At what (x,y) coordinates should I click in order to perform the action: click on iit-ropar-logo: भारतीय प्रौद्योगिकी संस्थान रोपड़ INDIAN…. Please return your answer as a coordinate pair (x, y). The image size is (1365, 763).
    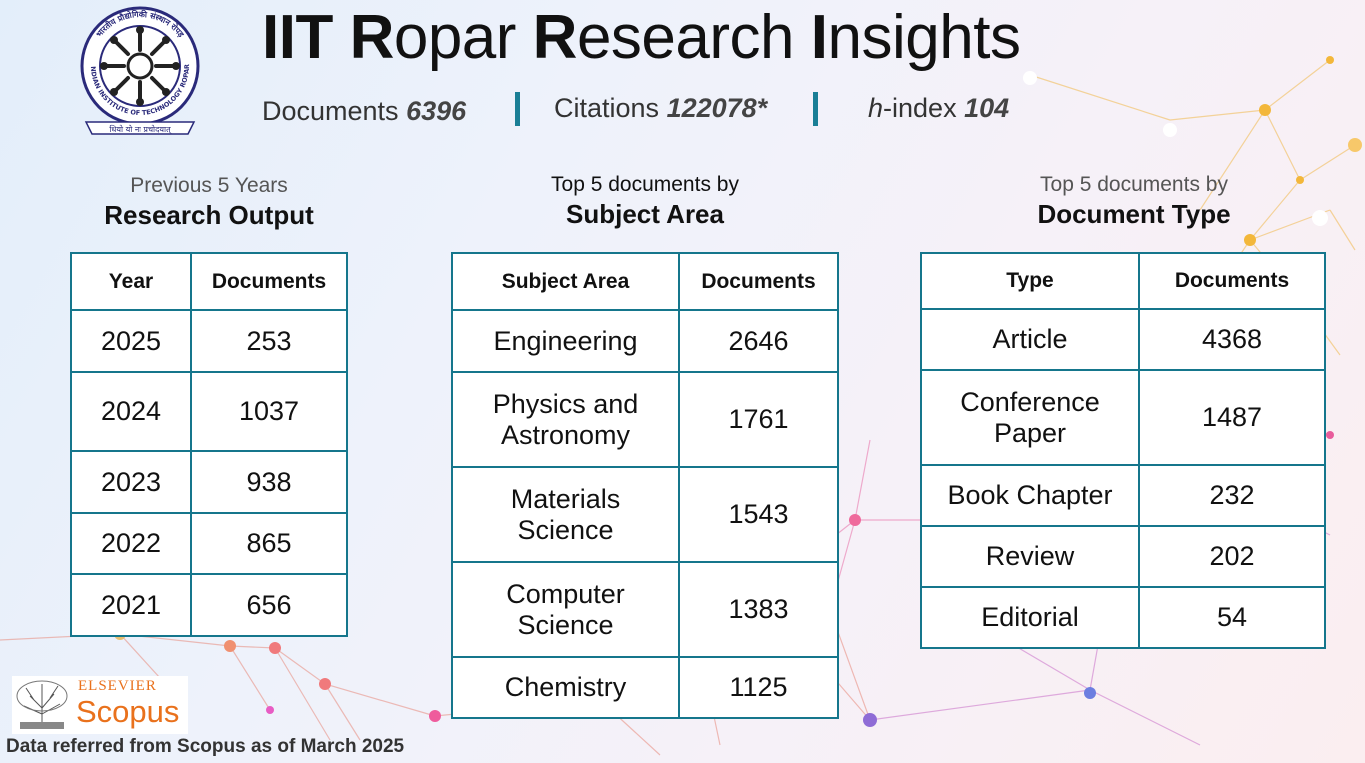
    Looking at the image, I should click on (139, 69).